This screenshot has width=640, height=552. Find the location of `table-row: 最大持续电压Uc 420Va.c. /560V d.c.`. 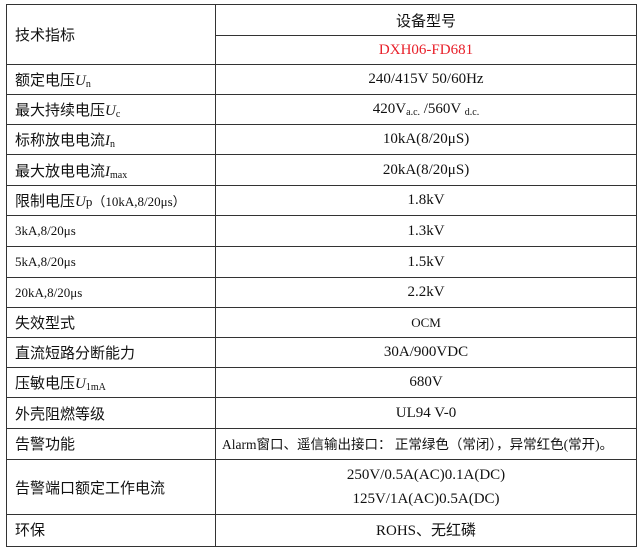

table-row: 最大持续电压Uc 420Va.c. /560V d.c. is located at coordinates (321, 109).